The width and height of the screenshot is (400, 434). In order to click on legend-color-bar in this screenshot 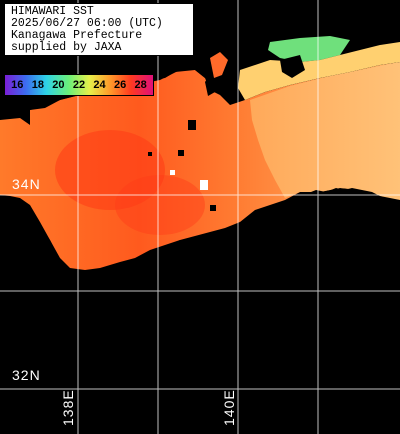, I will do `click(79, 85)`.